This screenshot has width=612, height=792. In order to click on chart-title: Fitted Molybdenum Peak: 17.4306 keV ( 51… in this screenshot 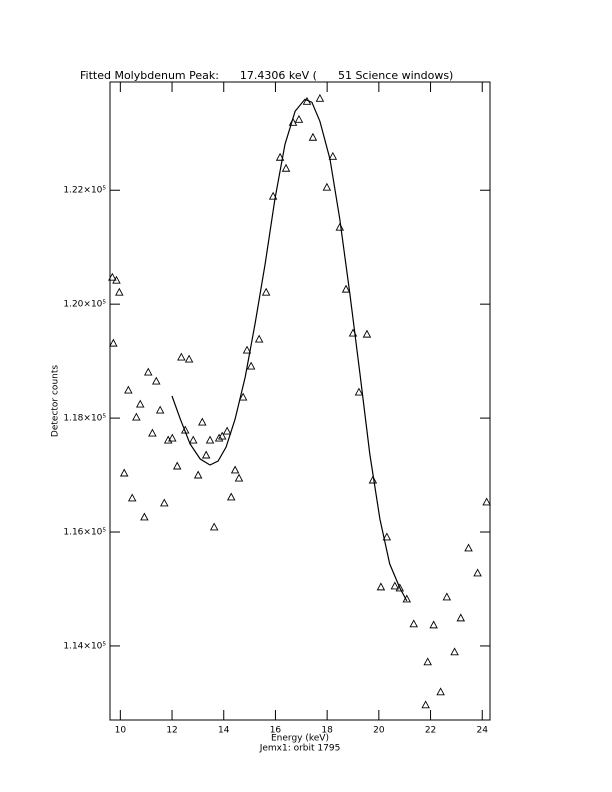, I will do `click(266, 75)`.